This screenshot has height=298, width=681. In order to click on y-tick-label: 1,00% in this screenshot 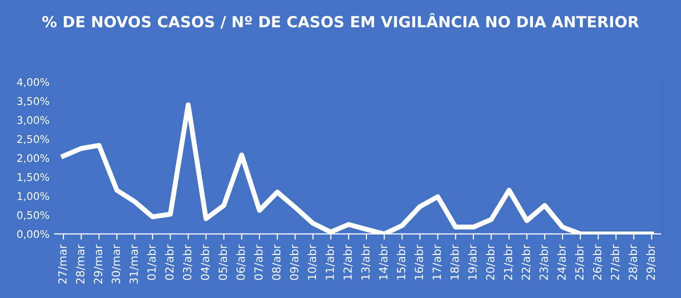, I will do `click(34, 197)`.